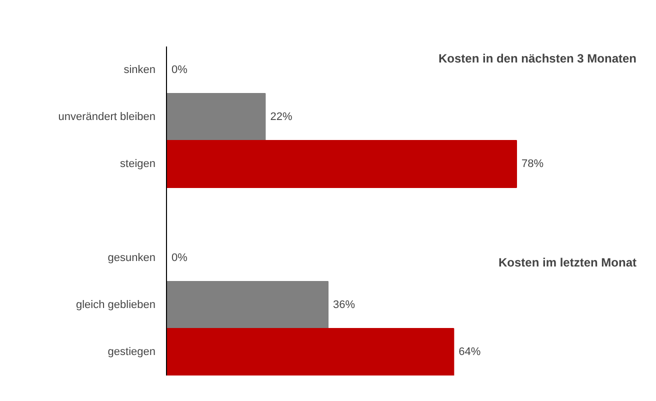 The height and width of the screenshot is (401, 656). What do you see at coordinates (469, 352) in the screenshot?
I see `data-label: 64%` at bounding box center [469, 352].